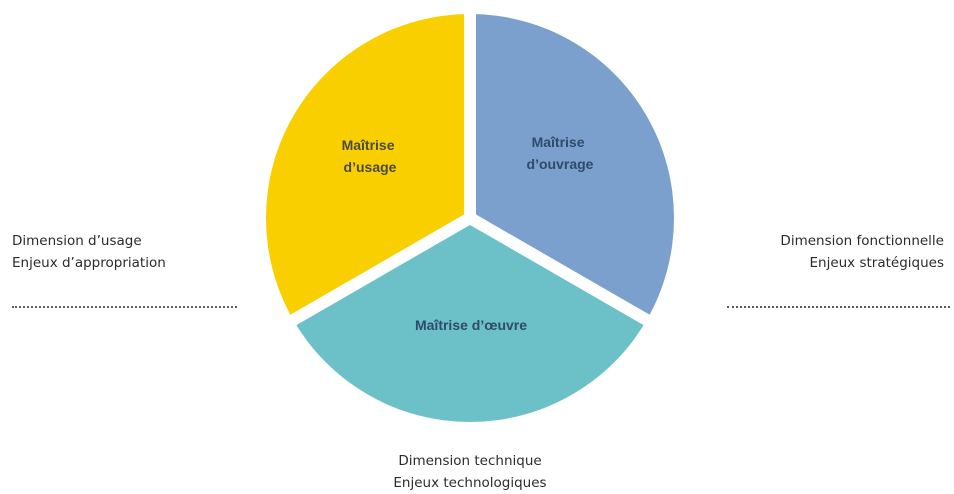 The height and width of the screenshot is (494, 954). What do you see at coordinates (470, 483) in the screenshot?
I see `caption-dimension-technique-line2: Enjeux technologiques` at bounding box center [470, 483].